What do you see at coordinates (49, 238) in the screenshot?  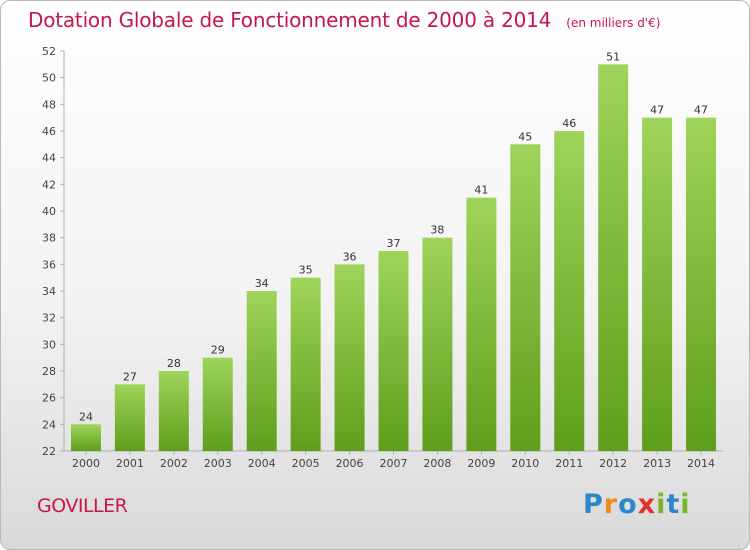 I see `y-tick-label: 38` at bounding box center [49, 238].